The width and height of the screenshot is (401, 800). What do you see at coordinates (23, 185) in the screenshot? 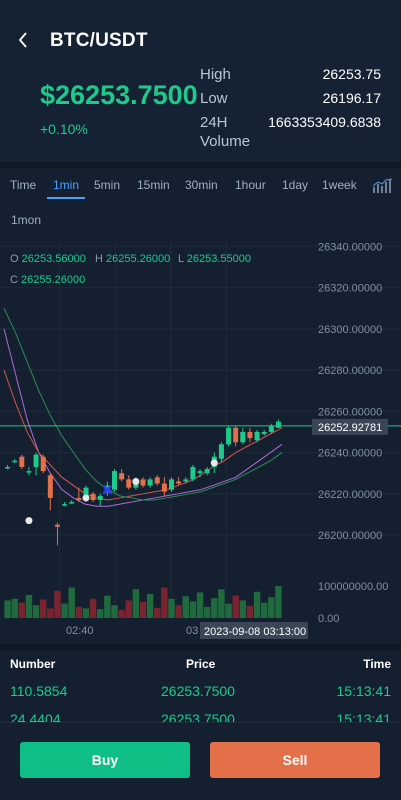
I see `tab-time: Time` at bounding box center [23, 185].